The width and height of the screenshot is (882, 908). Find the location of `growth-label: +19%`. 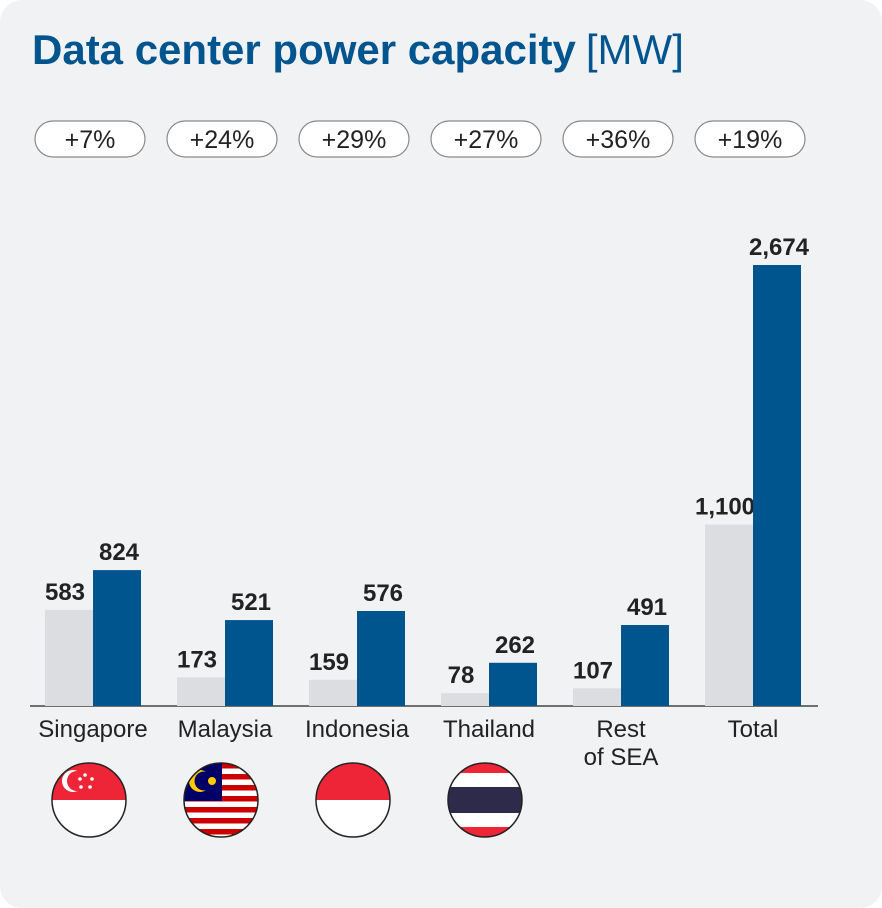

growth-label: +19% is located at coordinates (750, 140).